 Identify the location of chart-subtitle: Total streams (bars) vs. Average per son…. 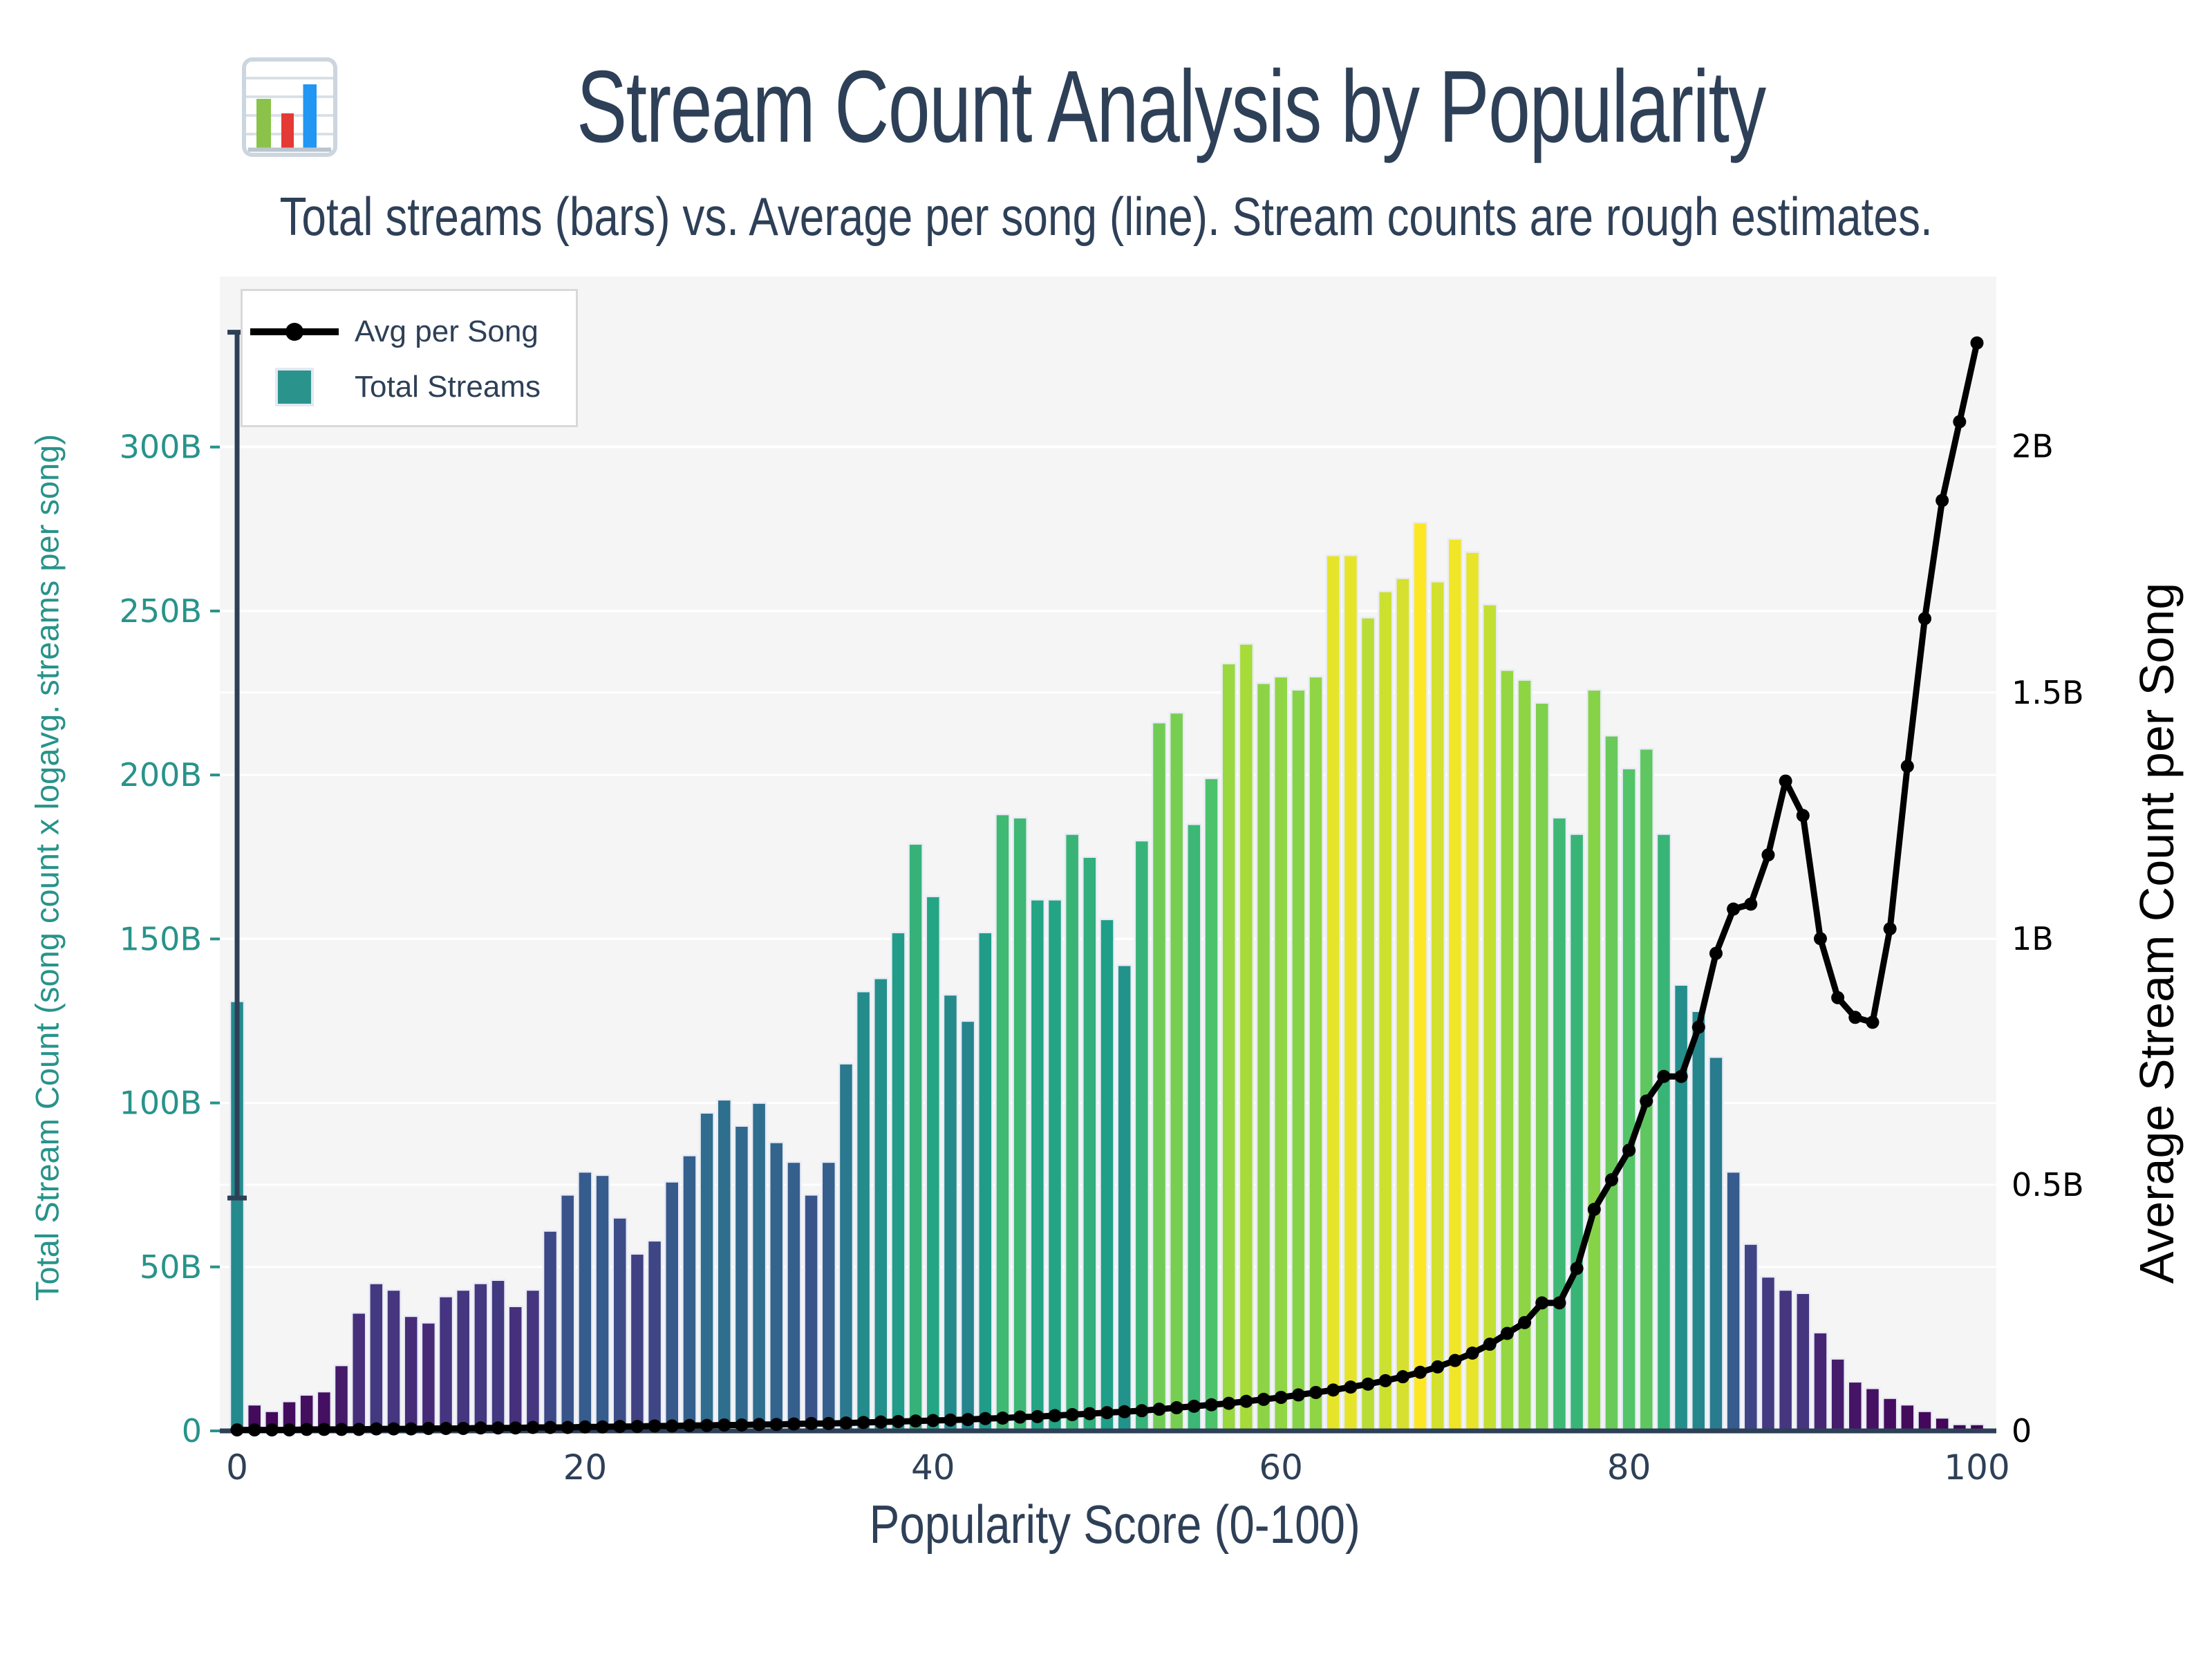
(1106, 216).